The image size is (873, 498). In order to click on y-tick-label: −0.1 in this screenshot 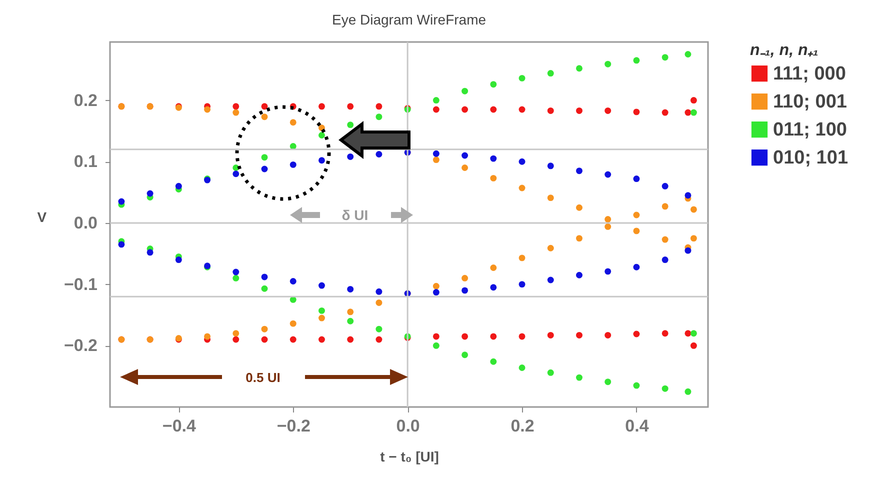, I will do `click(81, 284)`.